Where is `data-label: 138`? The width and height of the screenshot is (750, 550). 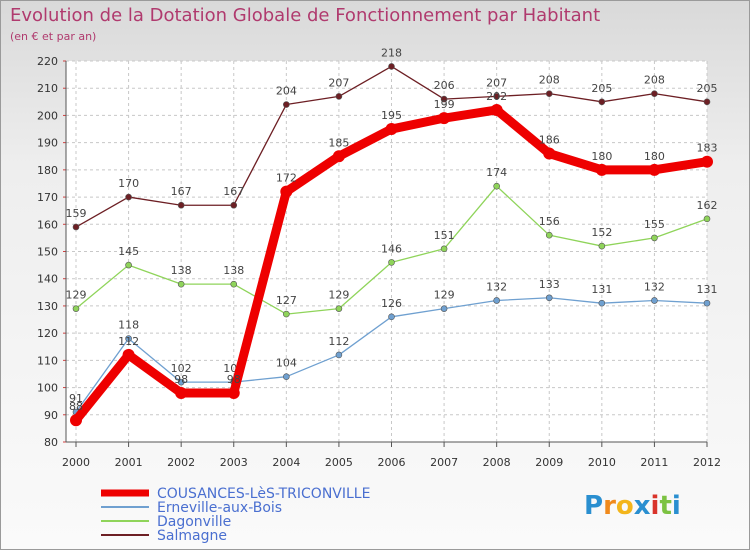 data-label: 138 is located at coordinates (233, 270).